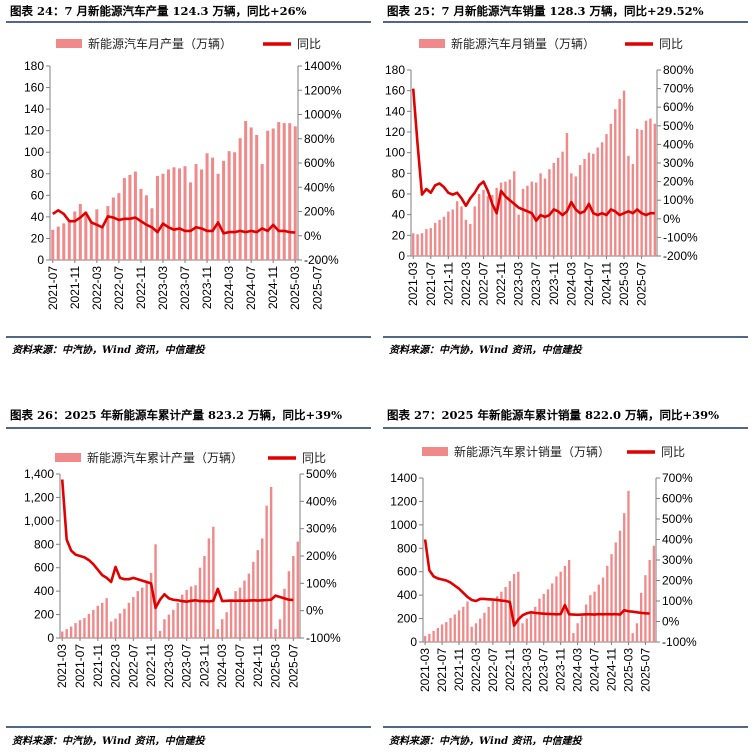  What do you see at coordinates (44, 615) in the screenshot?
I see `left-tick-label: 200` at bounding box center [44, 615].